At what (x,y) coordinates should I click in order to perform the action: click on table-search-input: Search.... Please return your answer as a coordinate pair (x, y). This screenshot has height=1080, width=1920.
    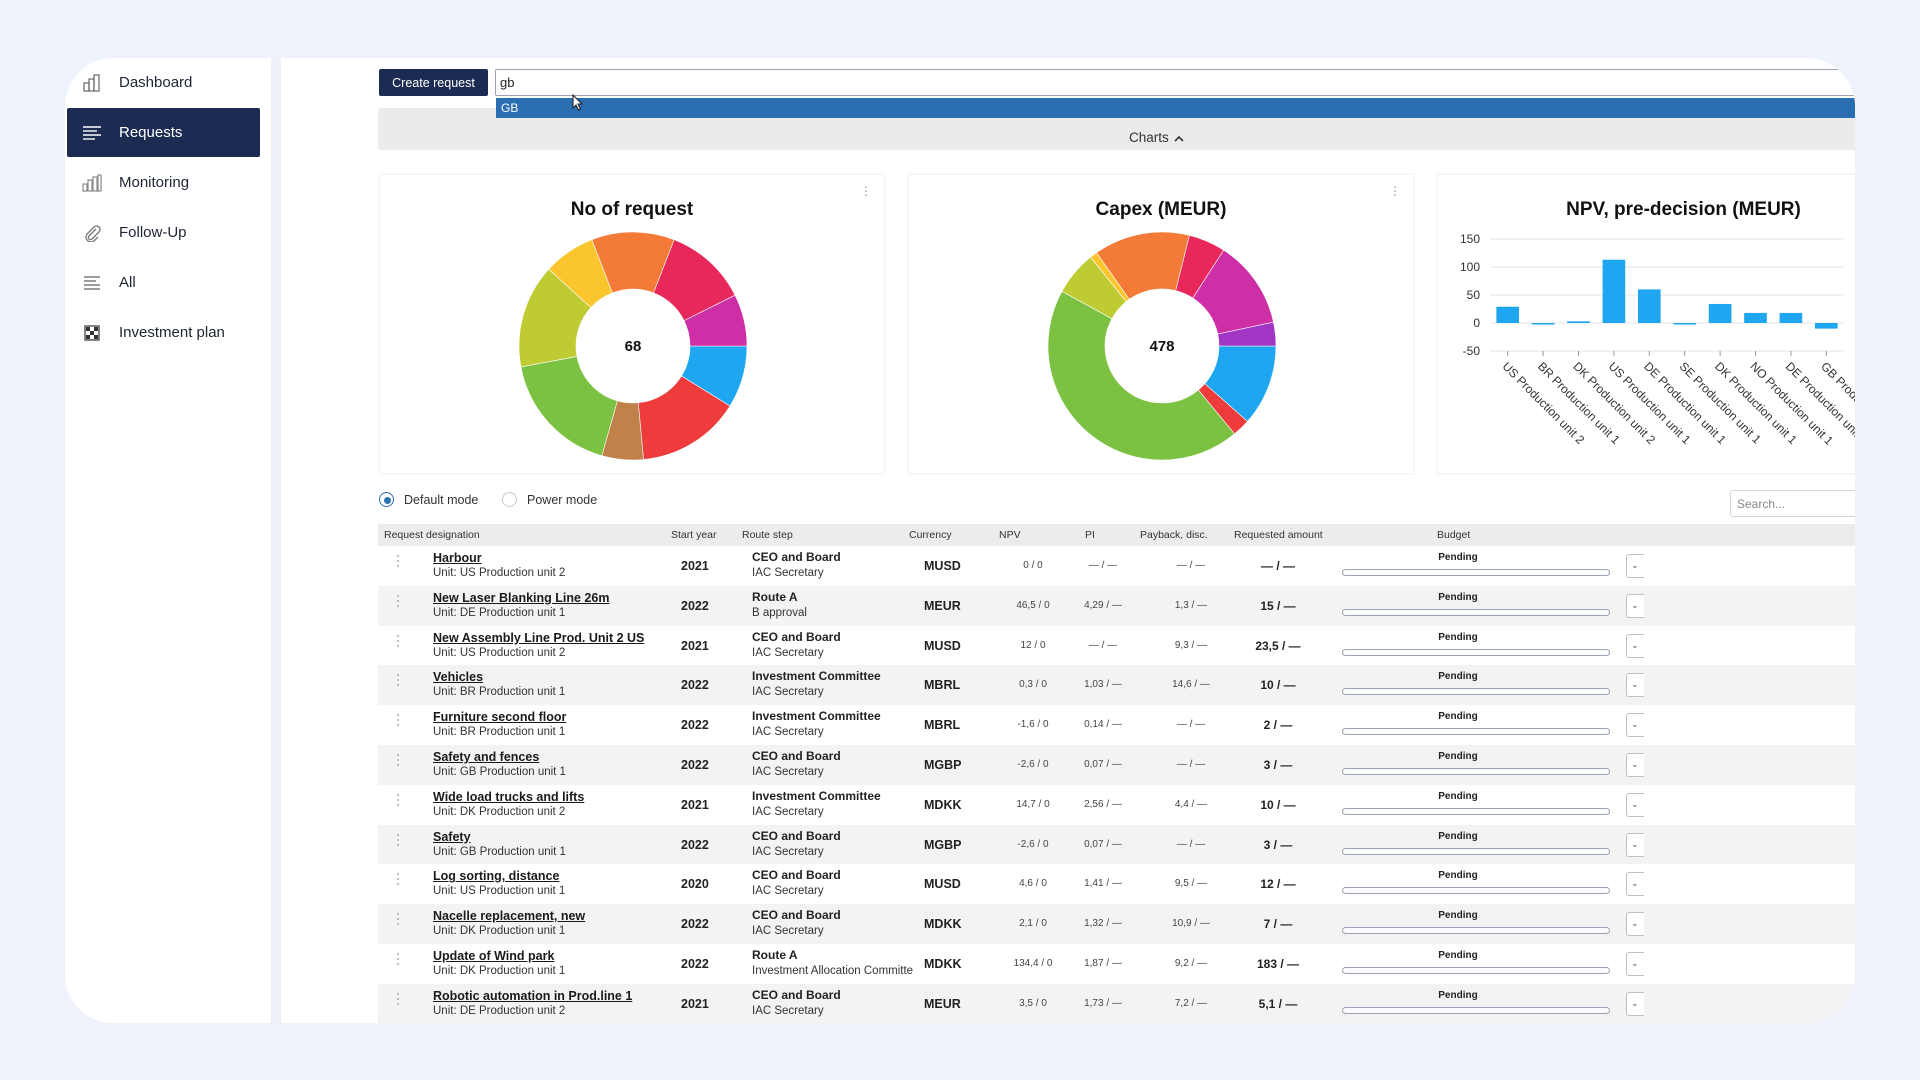
    Looking at the image, I should click on (1792, 503).